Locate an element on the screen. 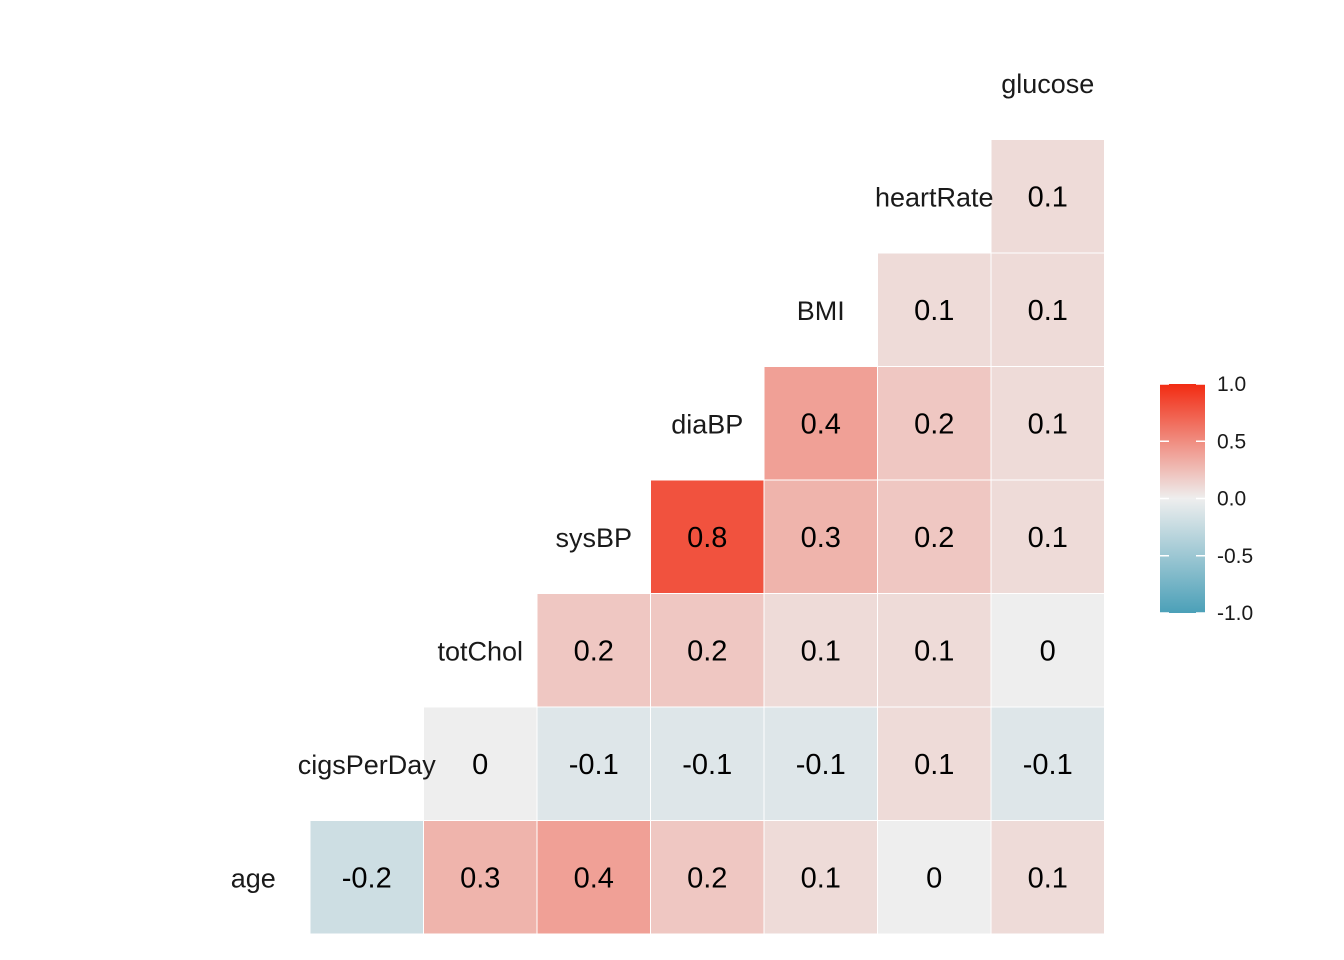 This screenshot has height=960, width=1344. legend-tick-label: 0.0 is located at coordinates (1231, 499).